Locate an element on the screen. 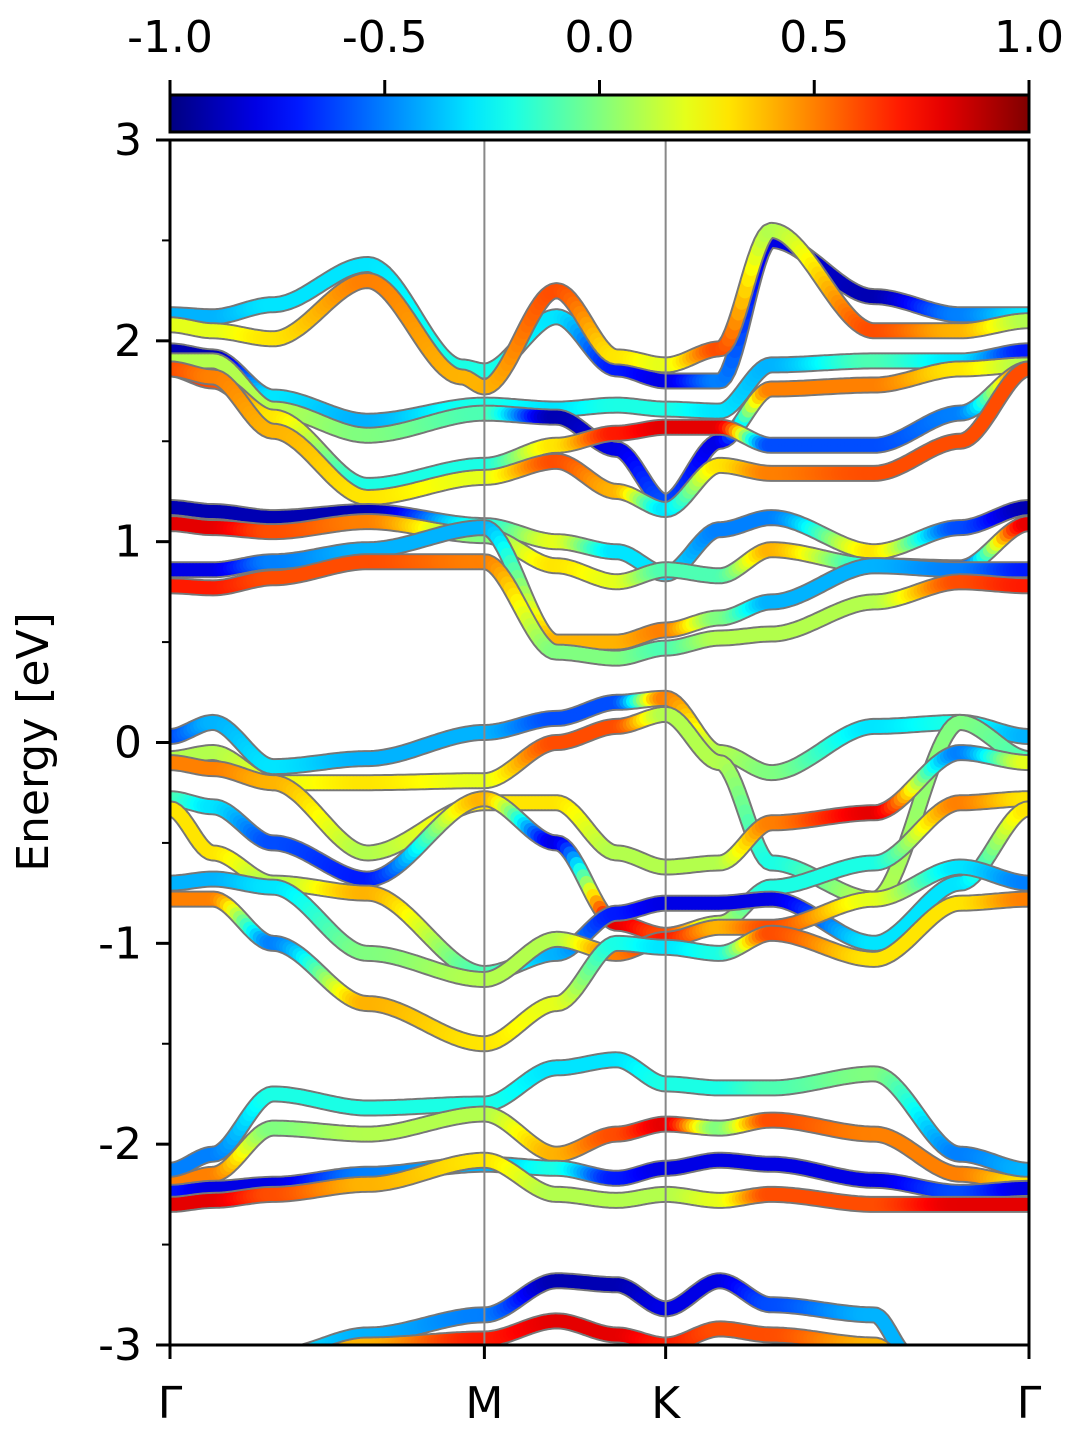  band-outline is located at coordinates (599, 1115).